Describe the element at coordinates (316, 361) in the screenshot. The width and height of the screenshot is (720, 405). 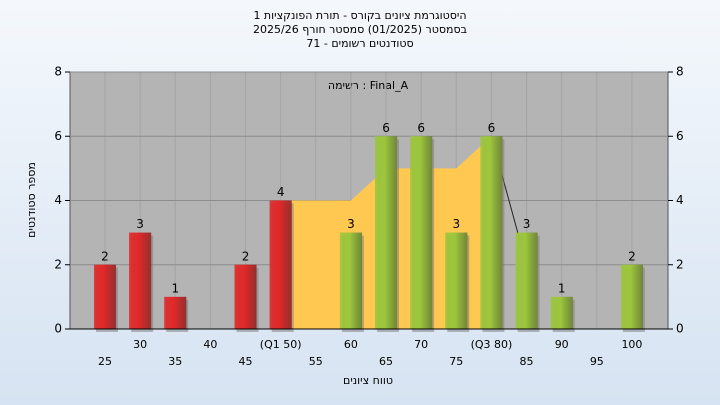
I see `x-tick-label: 55` at that location.